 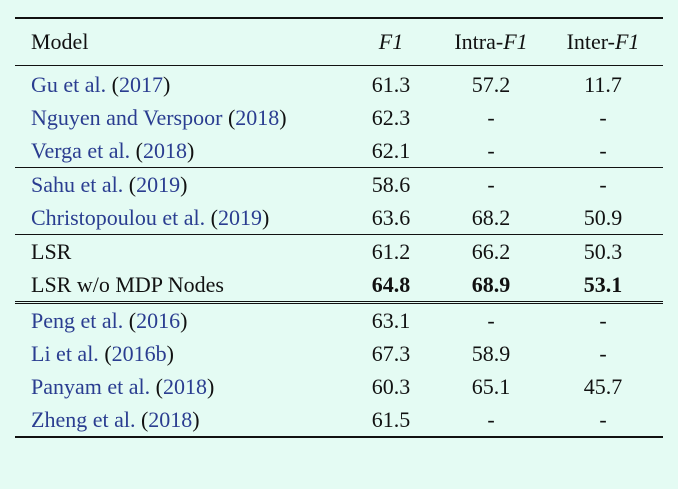 What do you see at coordinates (391, 386) in the screenshot?
I see `f1-cell: 60.3` at bounding box center [391, 386].